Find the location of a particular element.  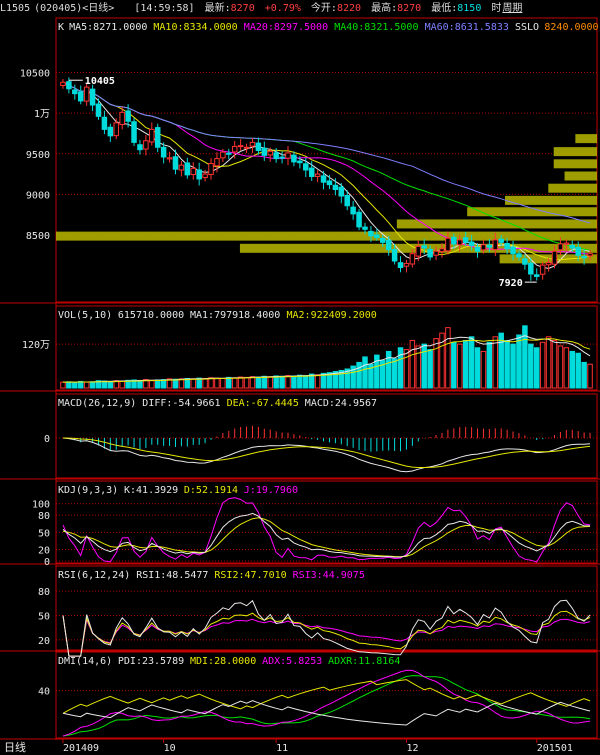

main-legend-item: 8240.0000 is located at coordinates (571, 27).